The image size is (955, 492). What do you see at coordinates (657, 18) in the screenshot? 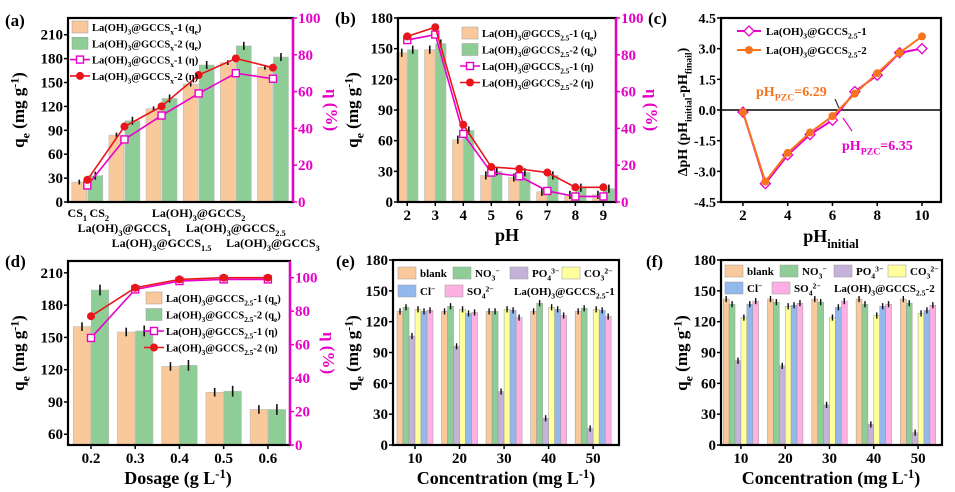
I see `panel-label: (c)` at bounding box center [657, 18].